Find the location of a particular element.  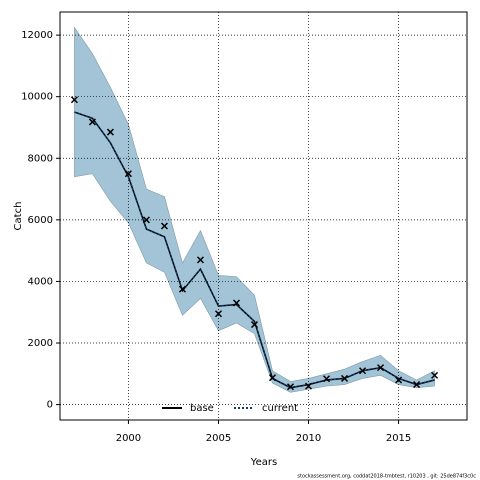

x-tick-label: 2005 is located at coordinates (218, 438).